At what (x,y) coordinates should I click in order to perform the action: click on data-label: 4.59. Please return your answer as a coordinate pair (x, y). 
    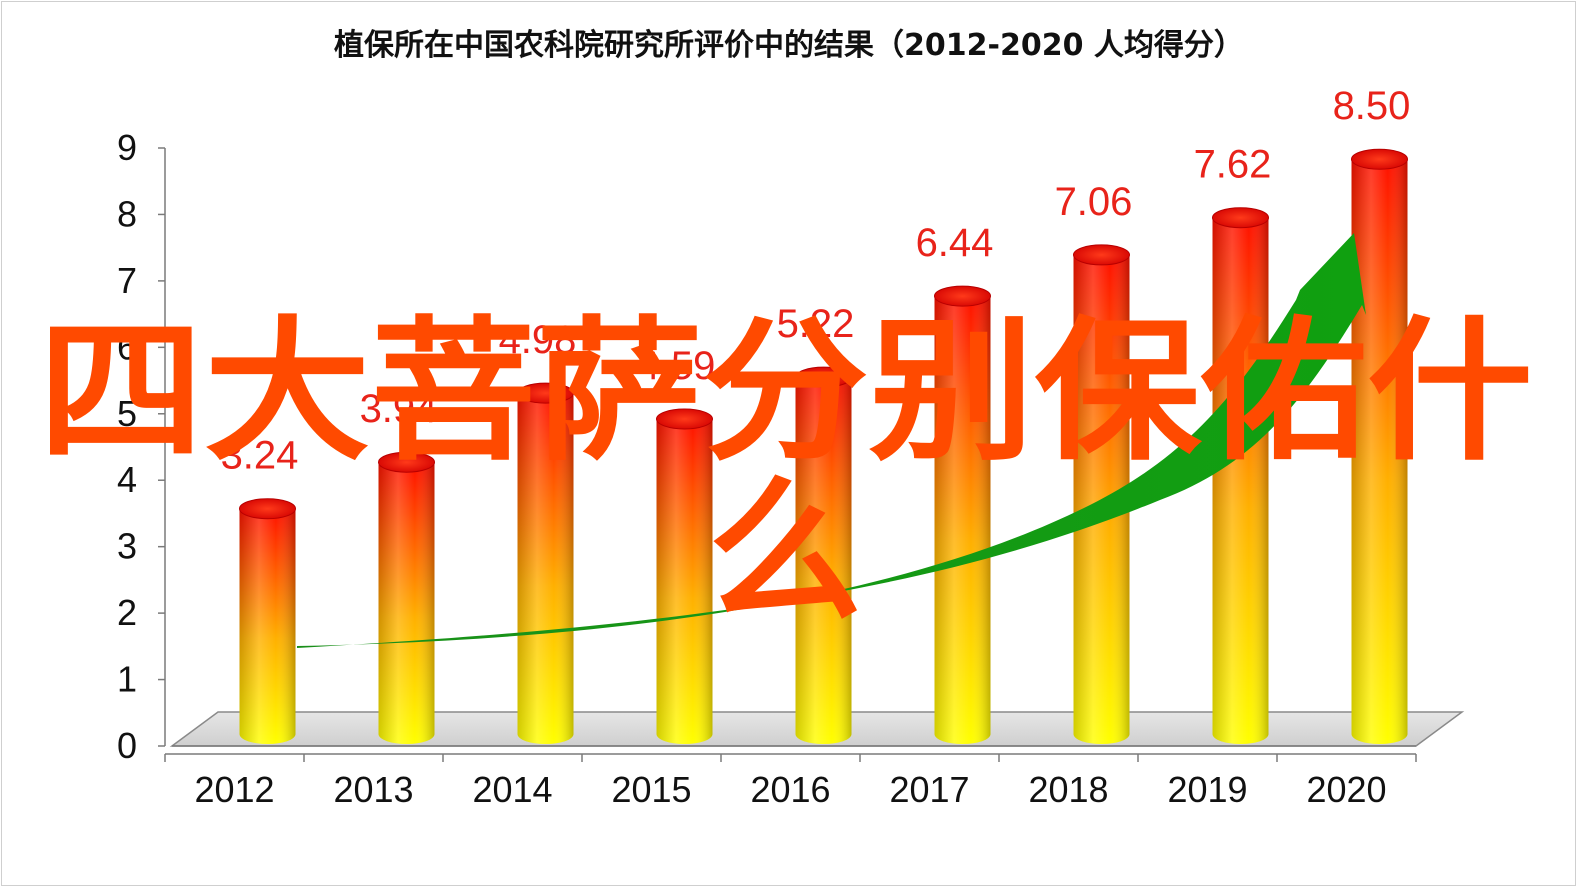
    Looking at the image, I should click on (677, 366).